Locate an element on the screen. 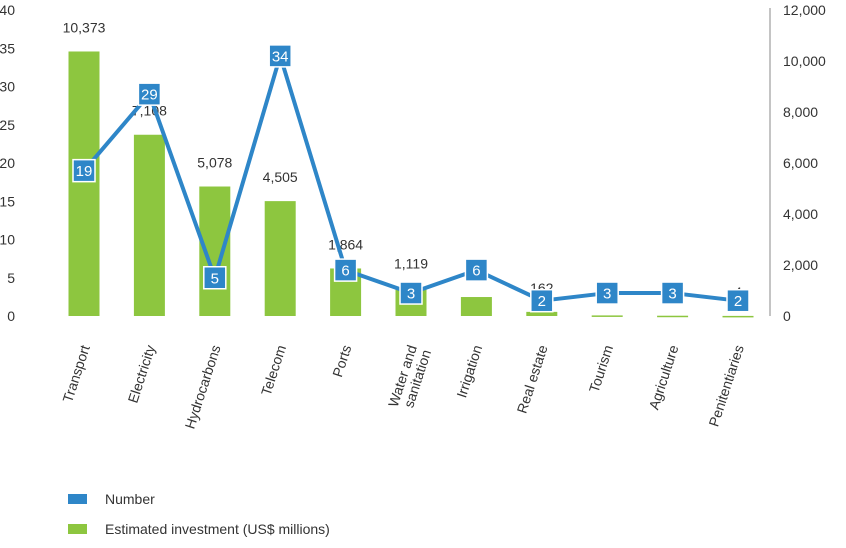 The height and width of the screenshot is (548, 846). right-tick-label: 4,000 is located at coordinates (800, 214).